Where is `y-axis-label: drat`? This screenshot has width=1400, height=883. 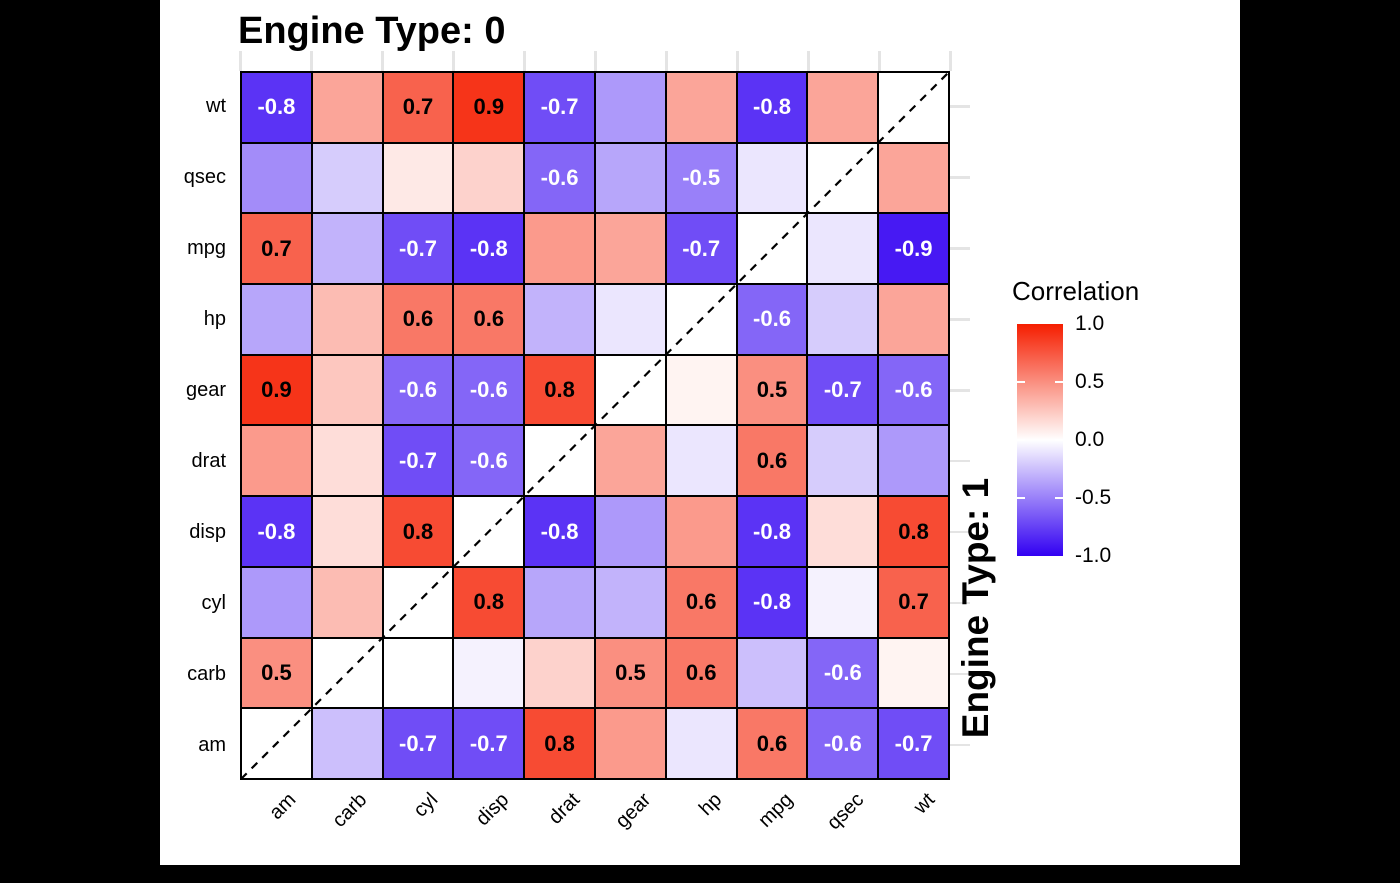
y-axis-label: drat is located at coordinates (208, 460).